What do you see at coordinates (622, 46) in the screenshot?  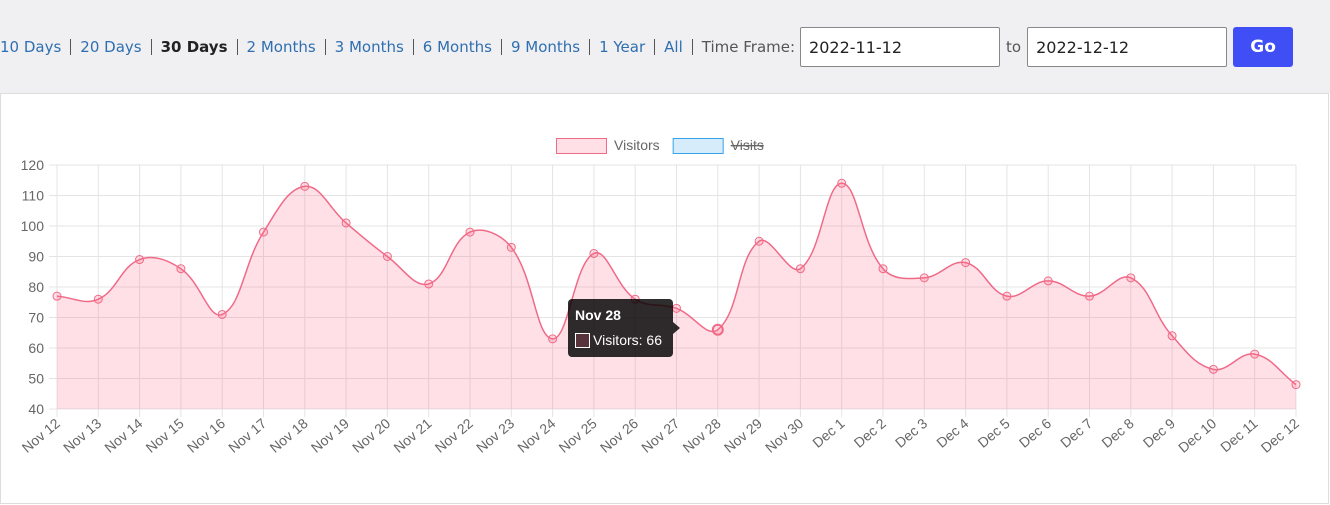 I see `range-link: 1 Year` at bounding box center [622, 46].